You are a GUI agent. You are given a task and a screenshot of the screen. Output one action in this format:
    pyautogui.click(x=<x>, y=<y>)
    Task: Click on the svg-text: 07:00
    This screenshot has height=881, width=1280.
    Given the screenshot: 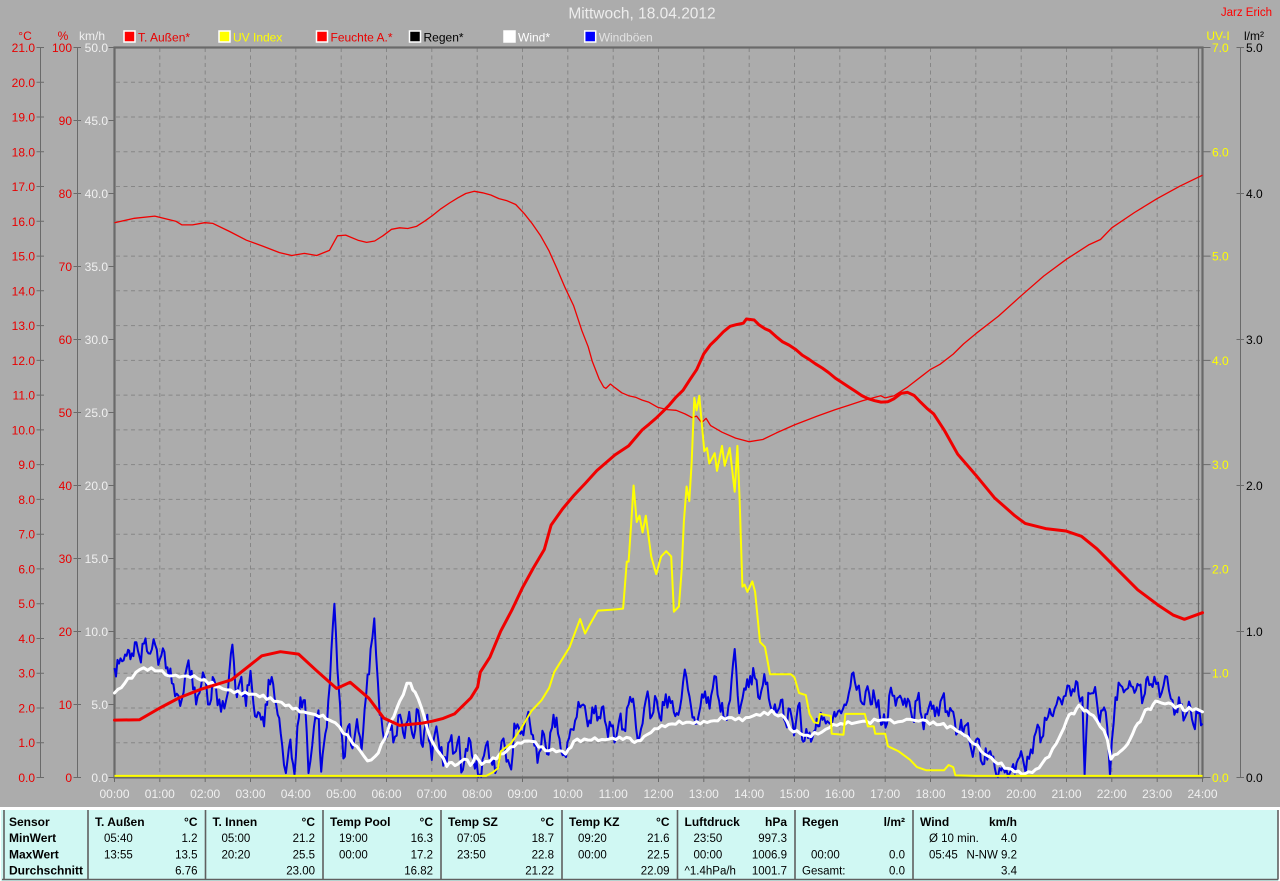 What is the action you would take?
    pyautogui.click(x=432, y=794)
    